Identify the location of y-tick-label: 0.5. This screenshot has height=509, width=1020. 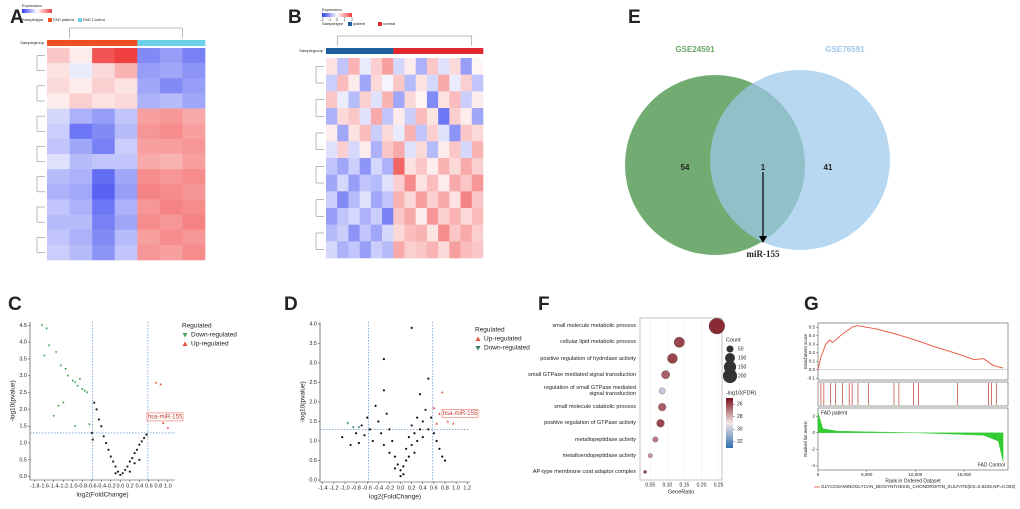
(812, 326).